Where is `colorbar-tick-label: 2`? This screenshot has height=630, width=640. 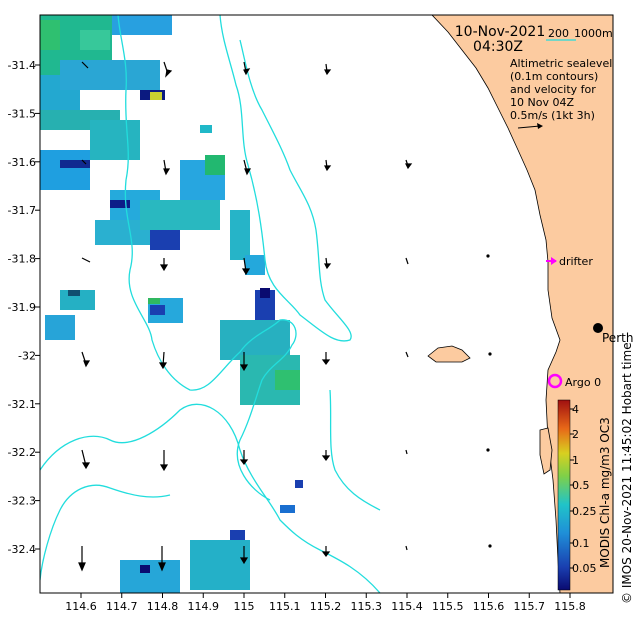
colorbar-tick-label: 2 is located at coordinates (575, 434).